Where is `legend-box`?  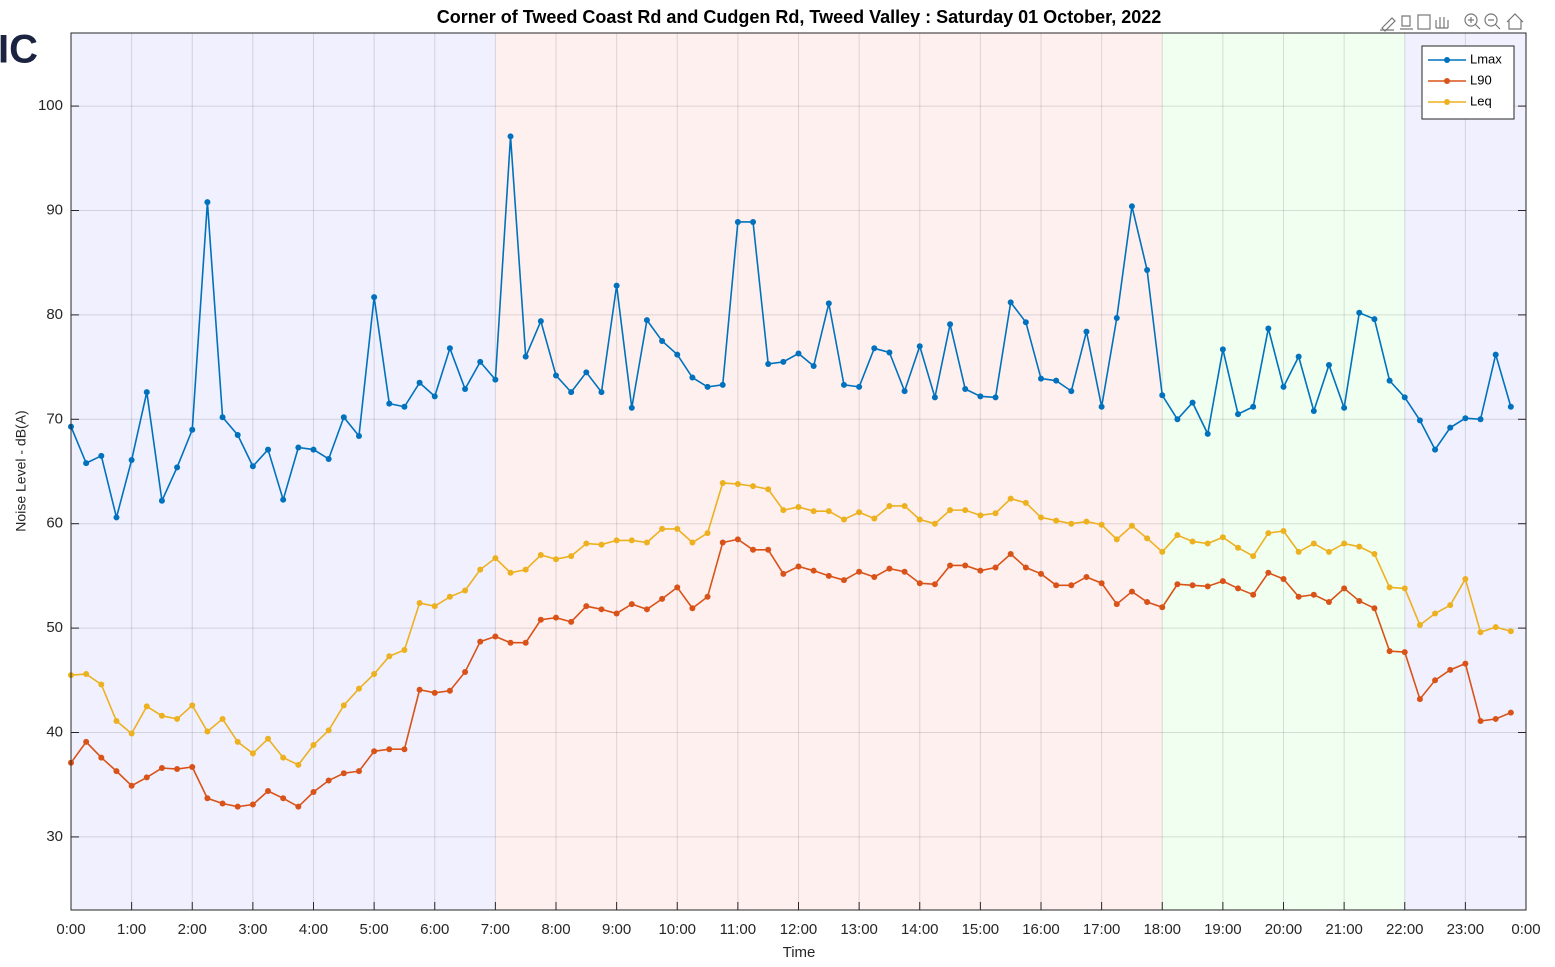 legend-box is located at coordinates (1468, 82).